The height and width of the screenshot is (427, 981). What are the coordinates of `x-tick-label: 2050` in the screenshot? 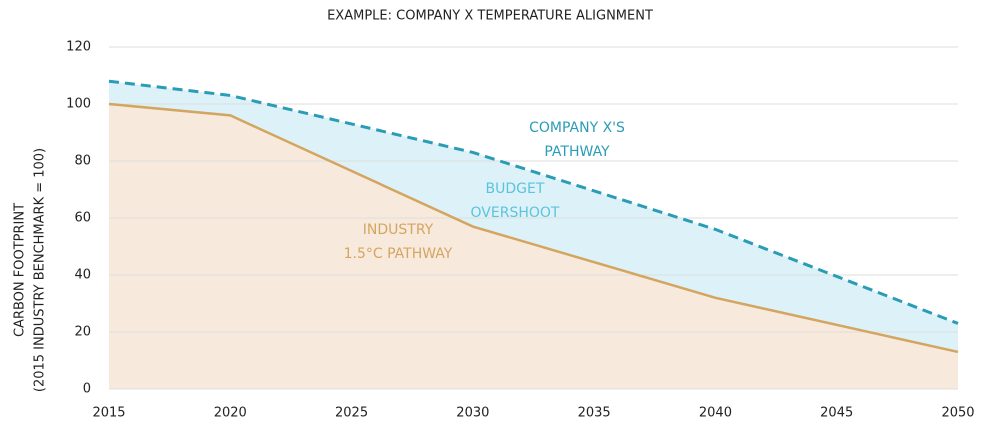 It's located at (957, 413).